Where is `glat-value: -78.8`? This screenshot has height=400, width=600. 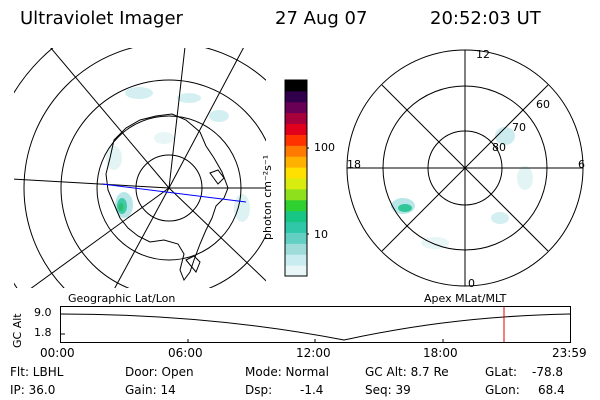
glat-value: -78.8 is located at coordinates (548, 372).